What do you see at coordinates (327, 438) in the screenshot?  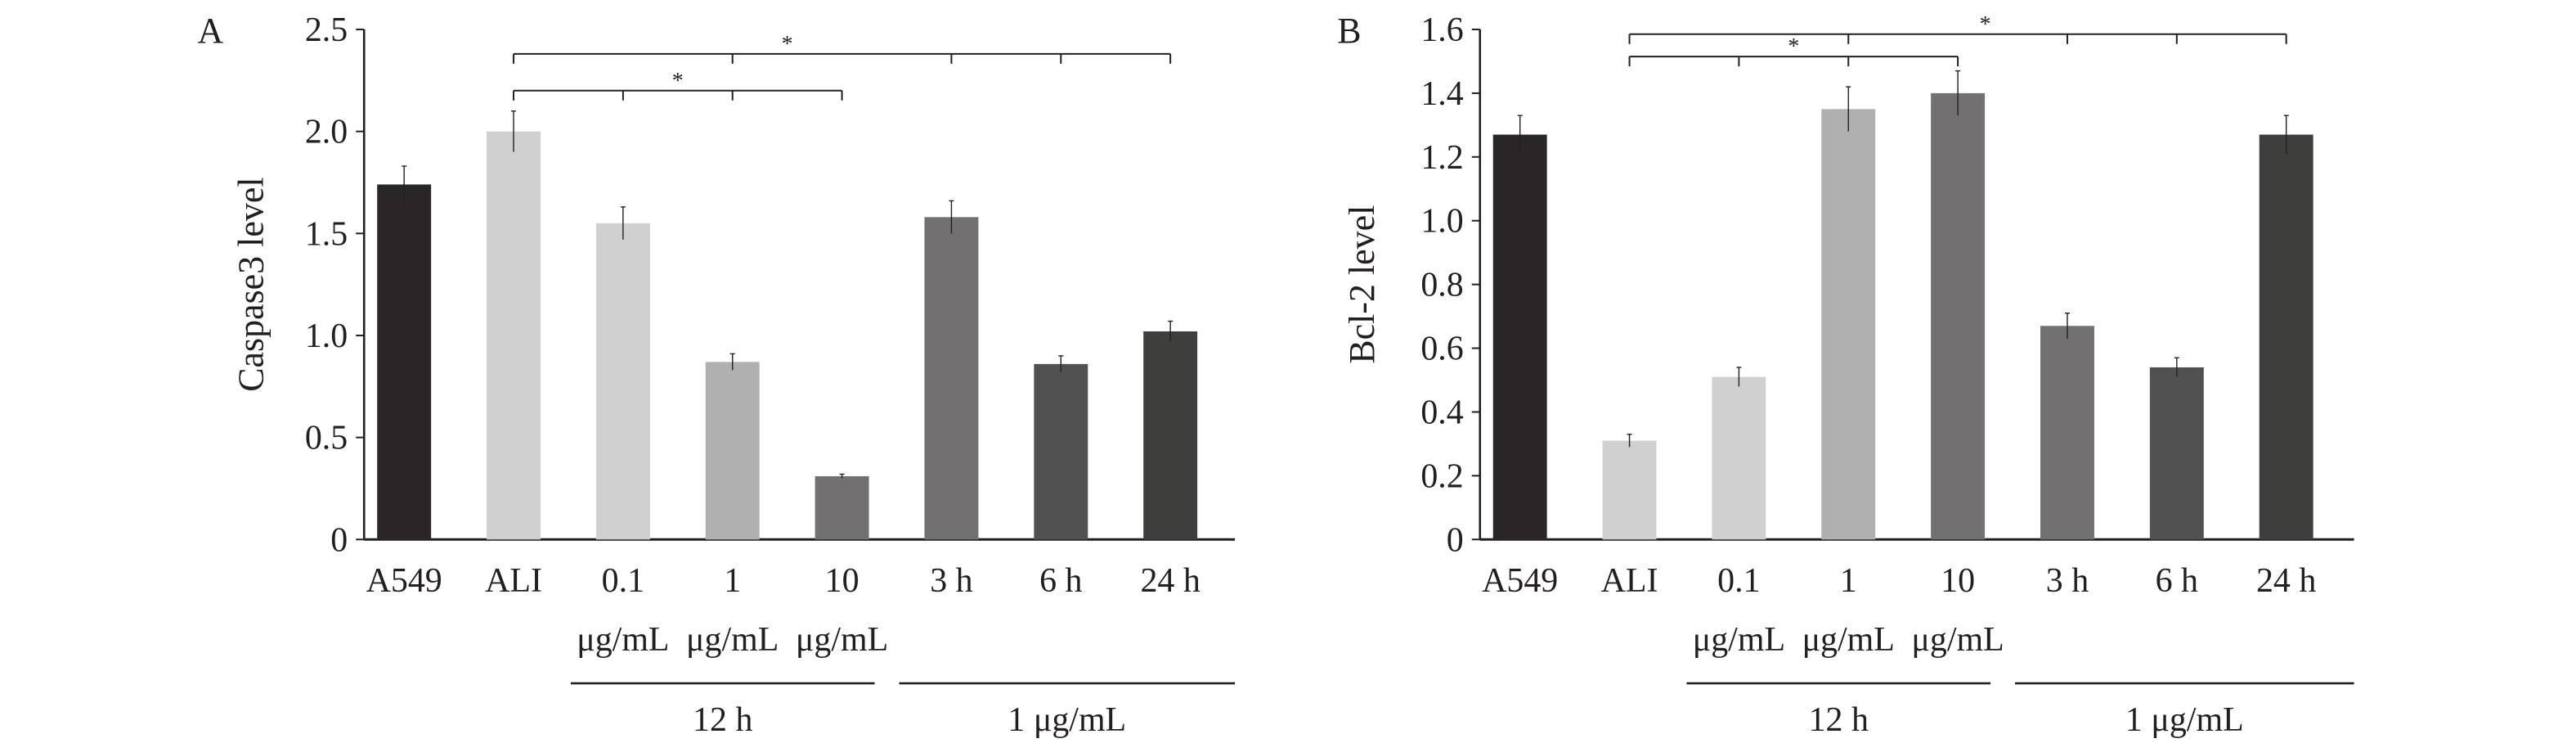 I see `y-tick-label: 0.5` at bounding box center [327, 438].